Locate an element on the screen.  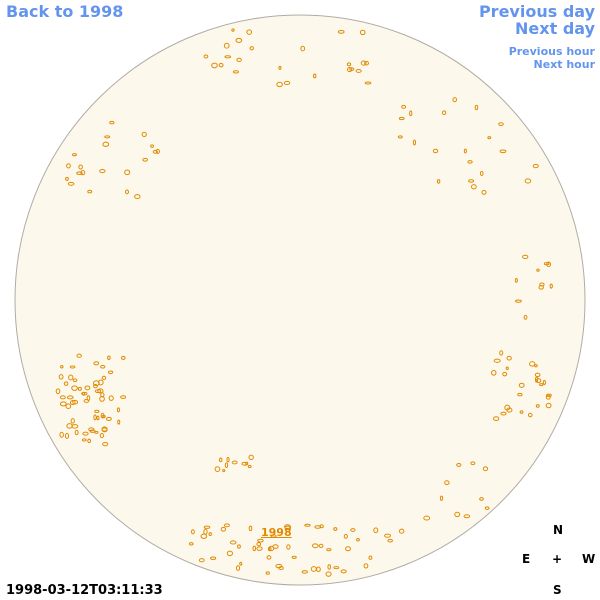
compass-west: W is located at coordinates (589, 559).